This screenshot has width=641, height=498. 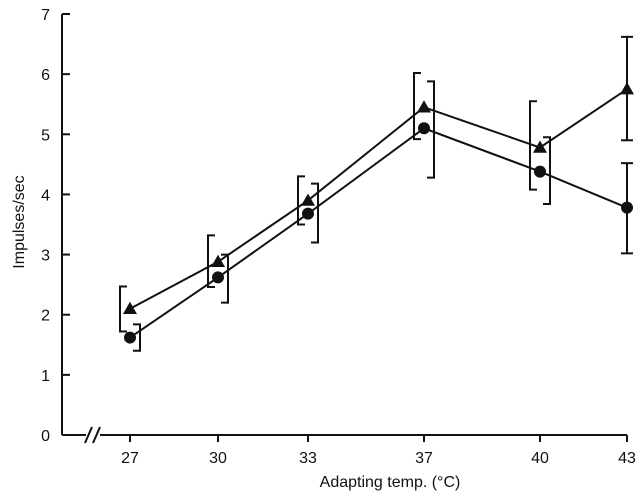 I want to click on y-tick-label: 6, so click(x=45, y=75).